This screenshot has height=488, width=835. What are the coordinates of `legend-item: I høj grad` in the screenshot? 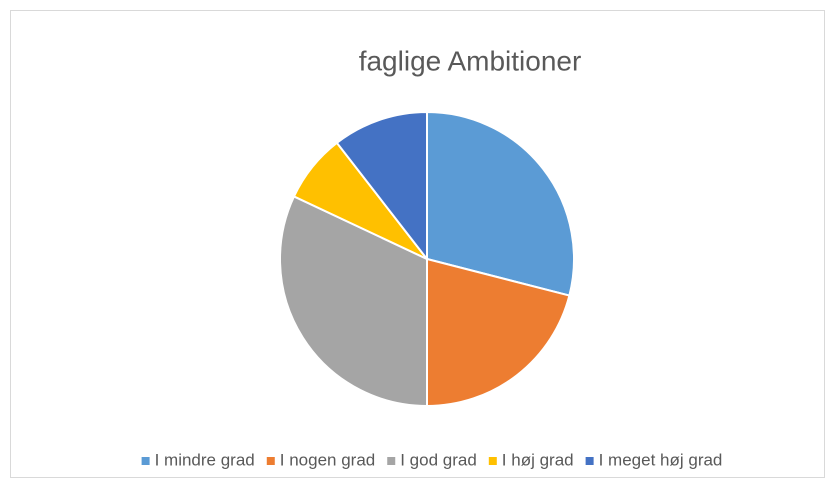 It's located at (531, 459).